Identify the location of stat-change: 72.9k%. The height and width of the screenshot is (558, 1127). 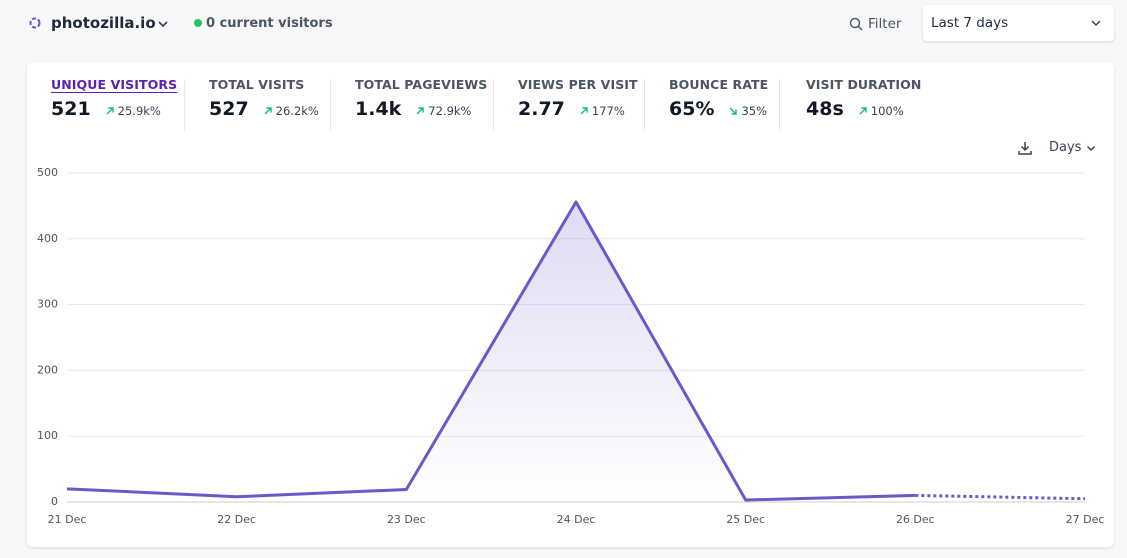
(443, 111).